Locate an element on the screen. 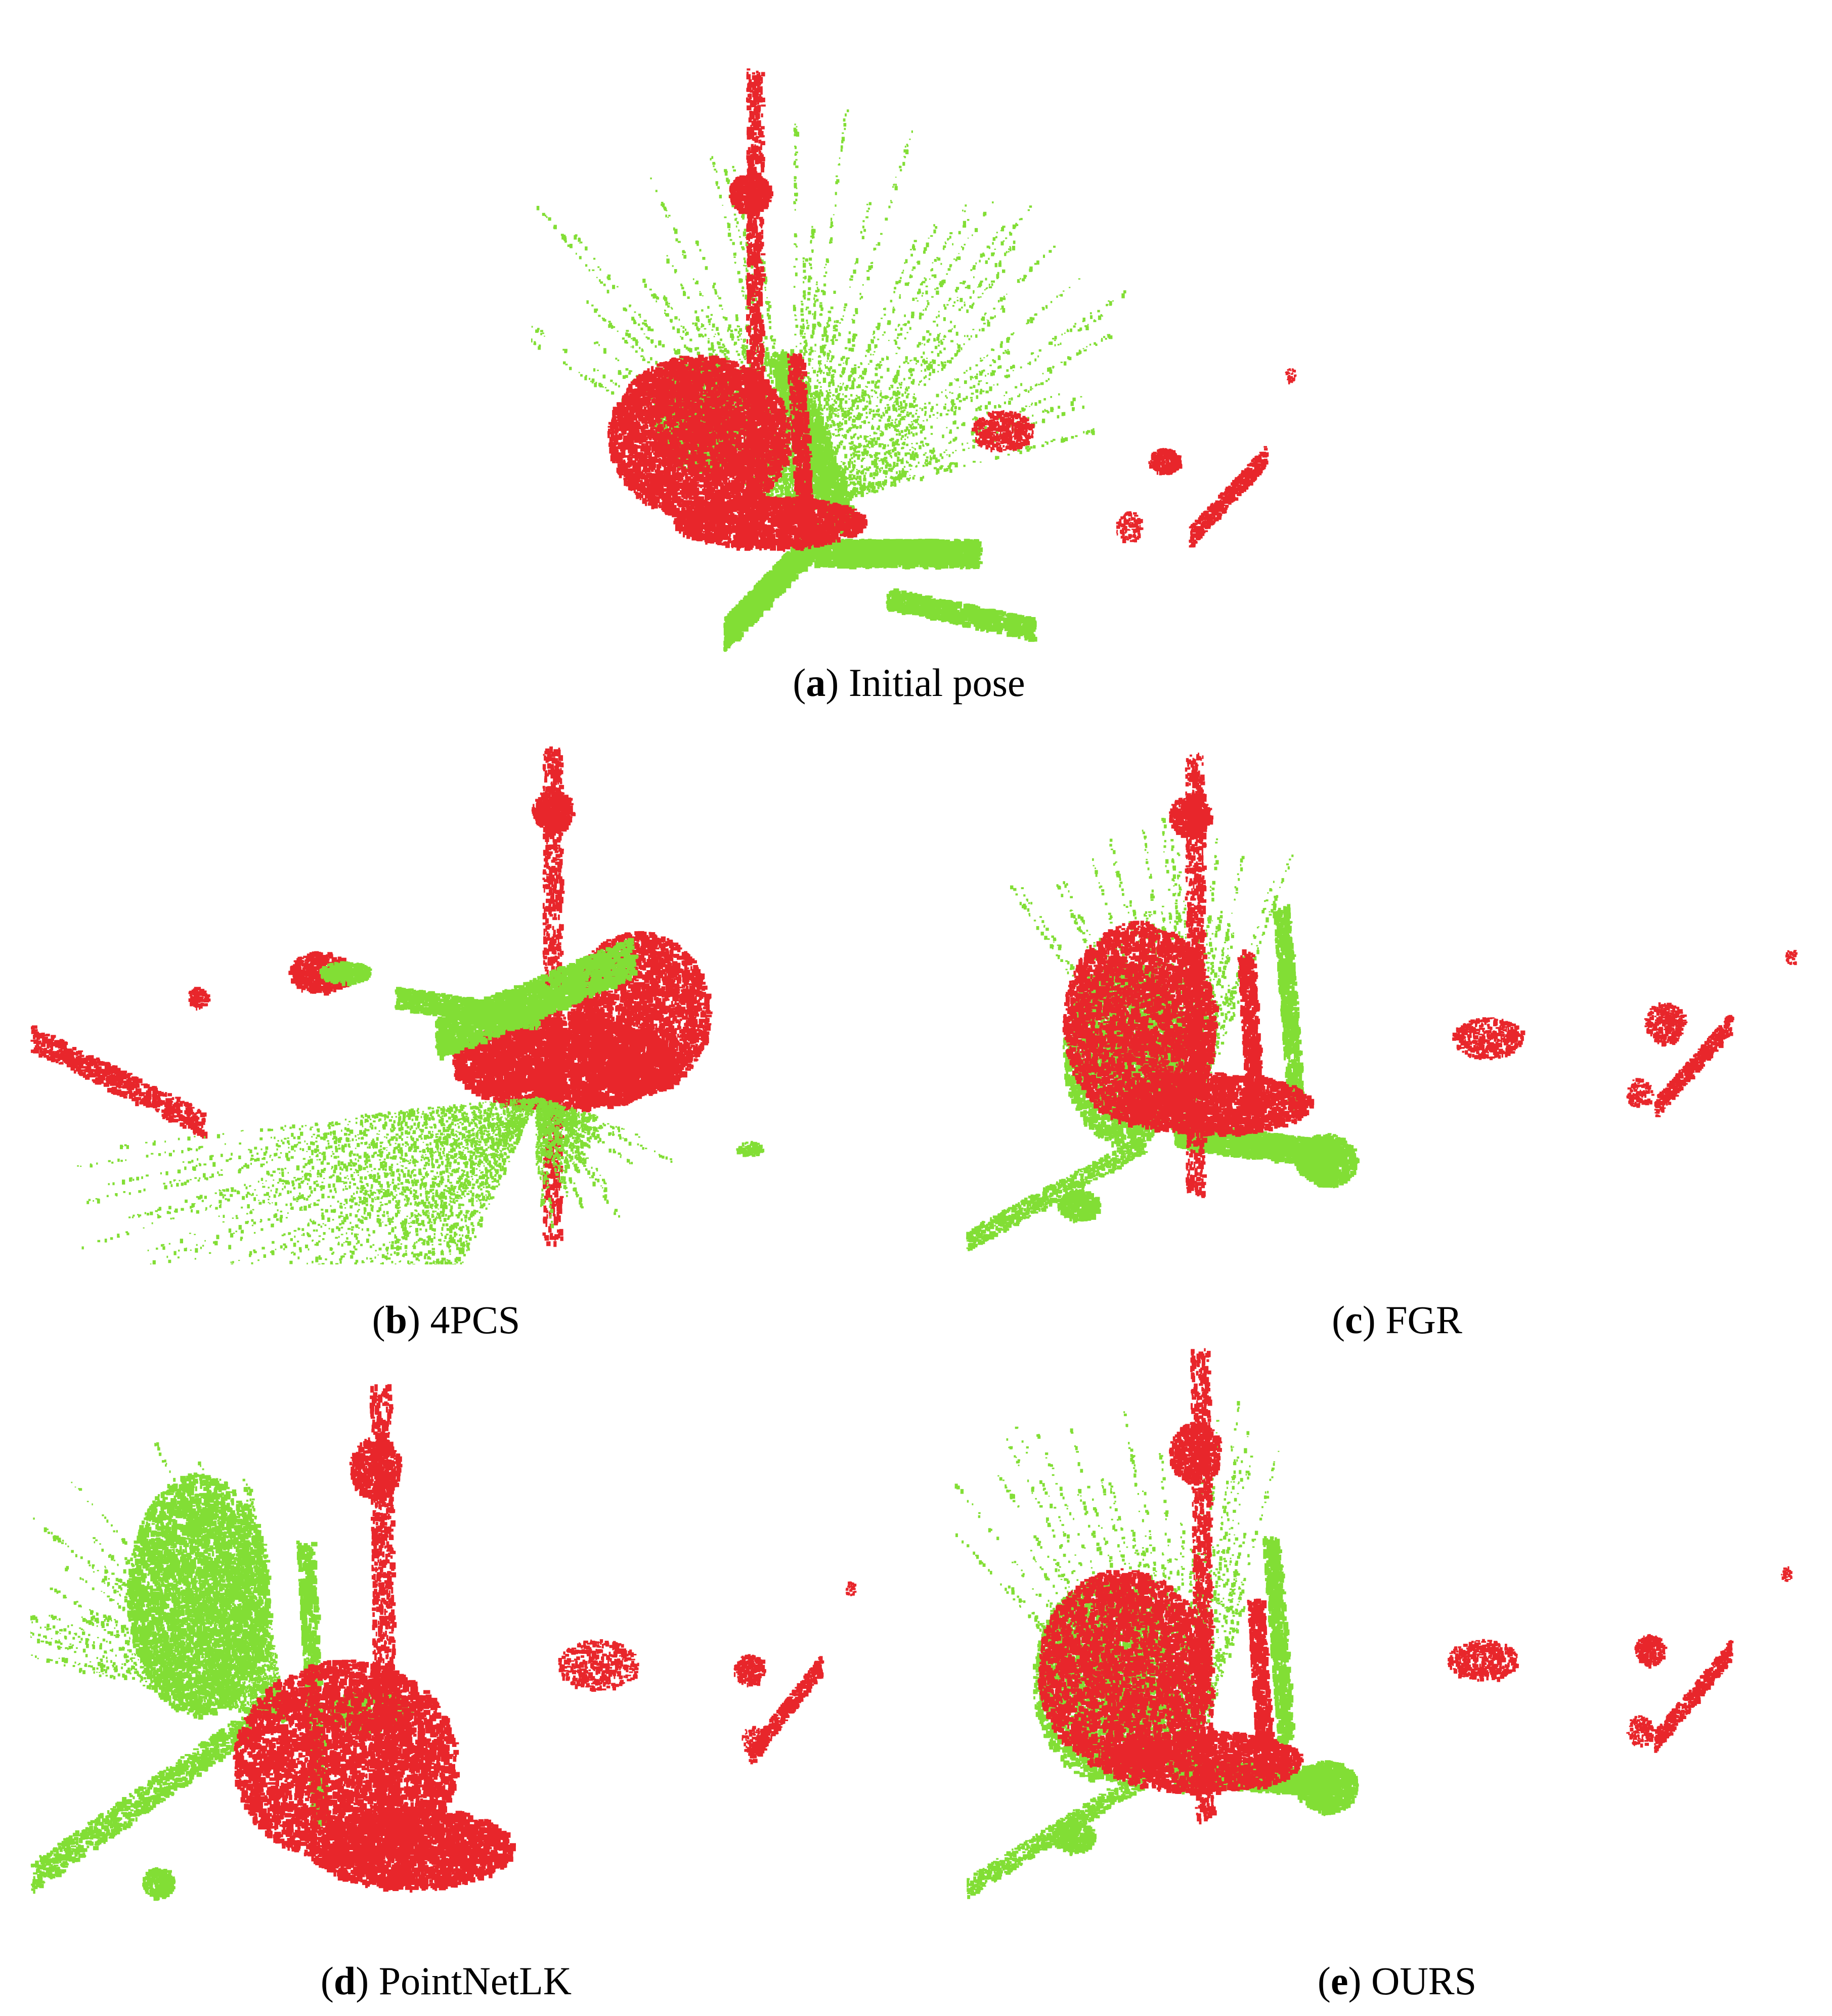  point-cloud-b is located at coordinates (397, 1005).